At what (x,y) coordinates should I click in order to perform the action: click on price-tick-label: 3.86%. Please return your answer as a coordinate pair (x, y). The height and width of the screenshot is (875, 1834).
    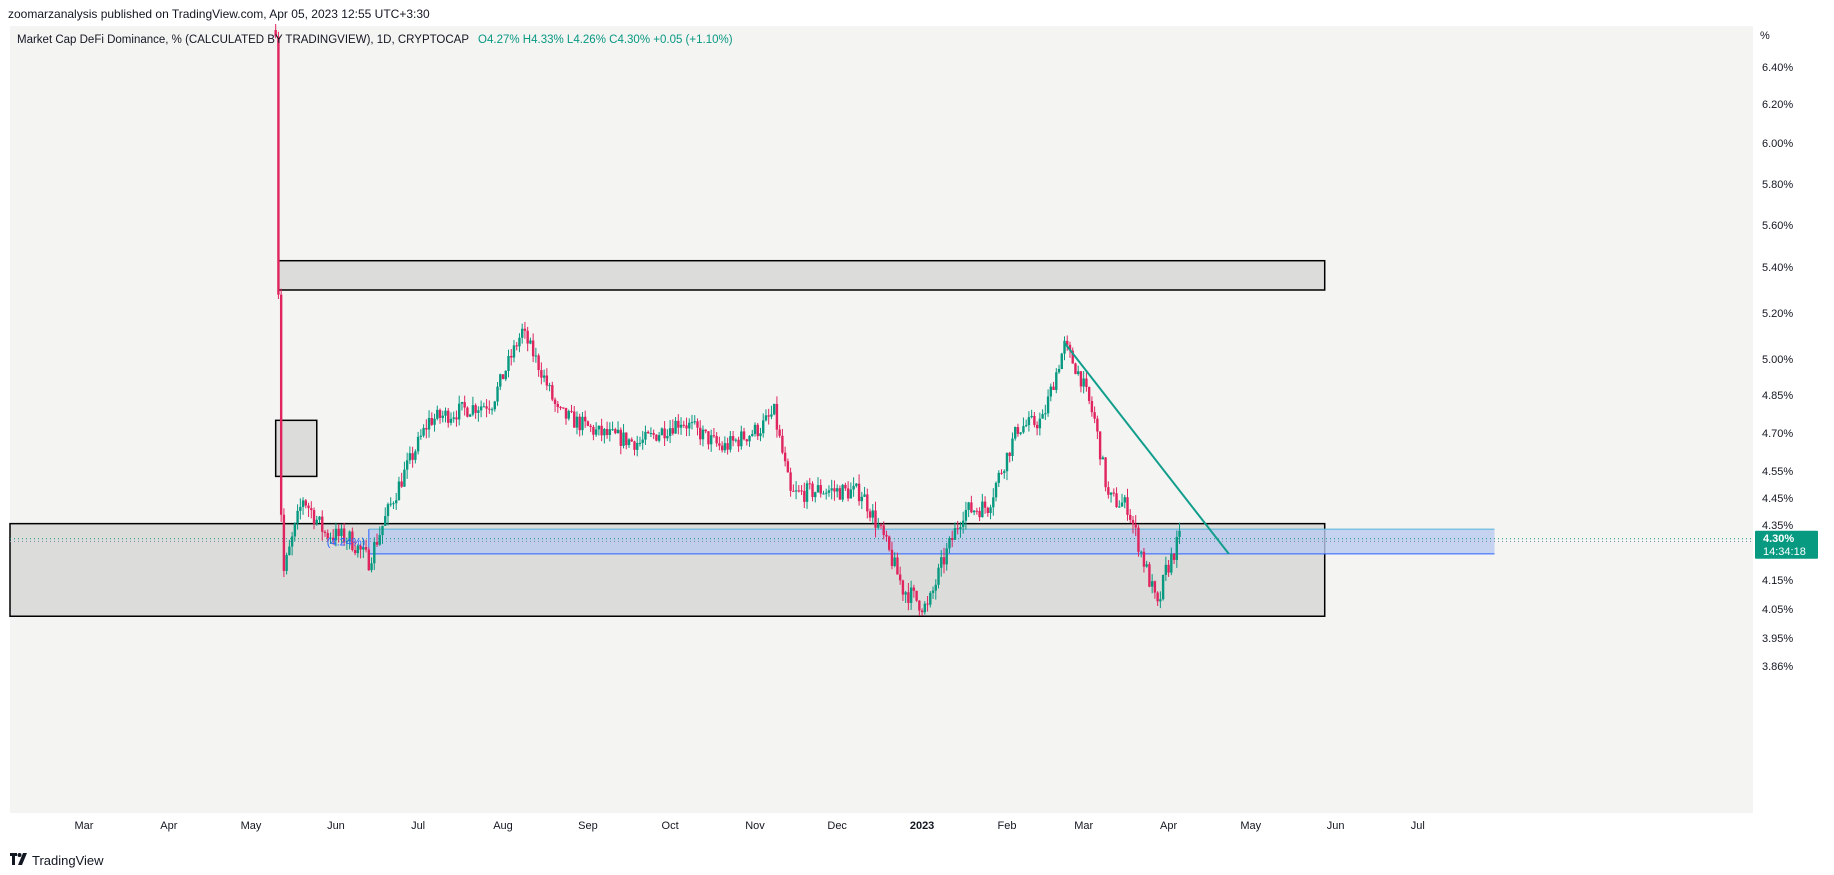
    Looking at the image, I should click on (1777, 667).